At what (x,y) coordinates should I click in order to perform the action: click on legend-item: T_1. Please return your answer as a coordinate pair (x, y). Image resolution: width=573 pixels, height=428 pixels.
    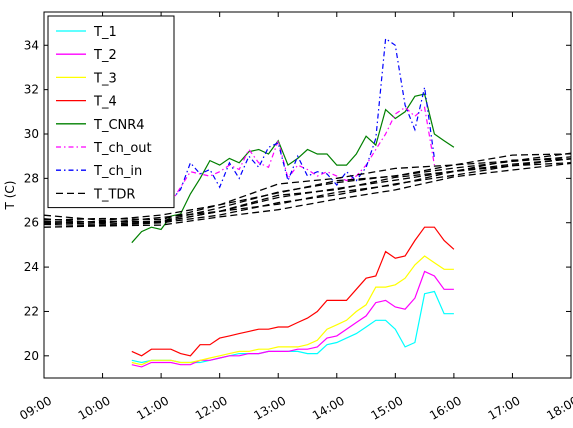
    Looking at the image, I should click on (86, 32).